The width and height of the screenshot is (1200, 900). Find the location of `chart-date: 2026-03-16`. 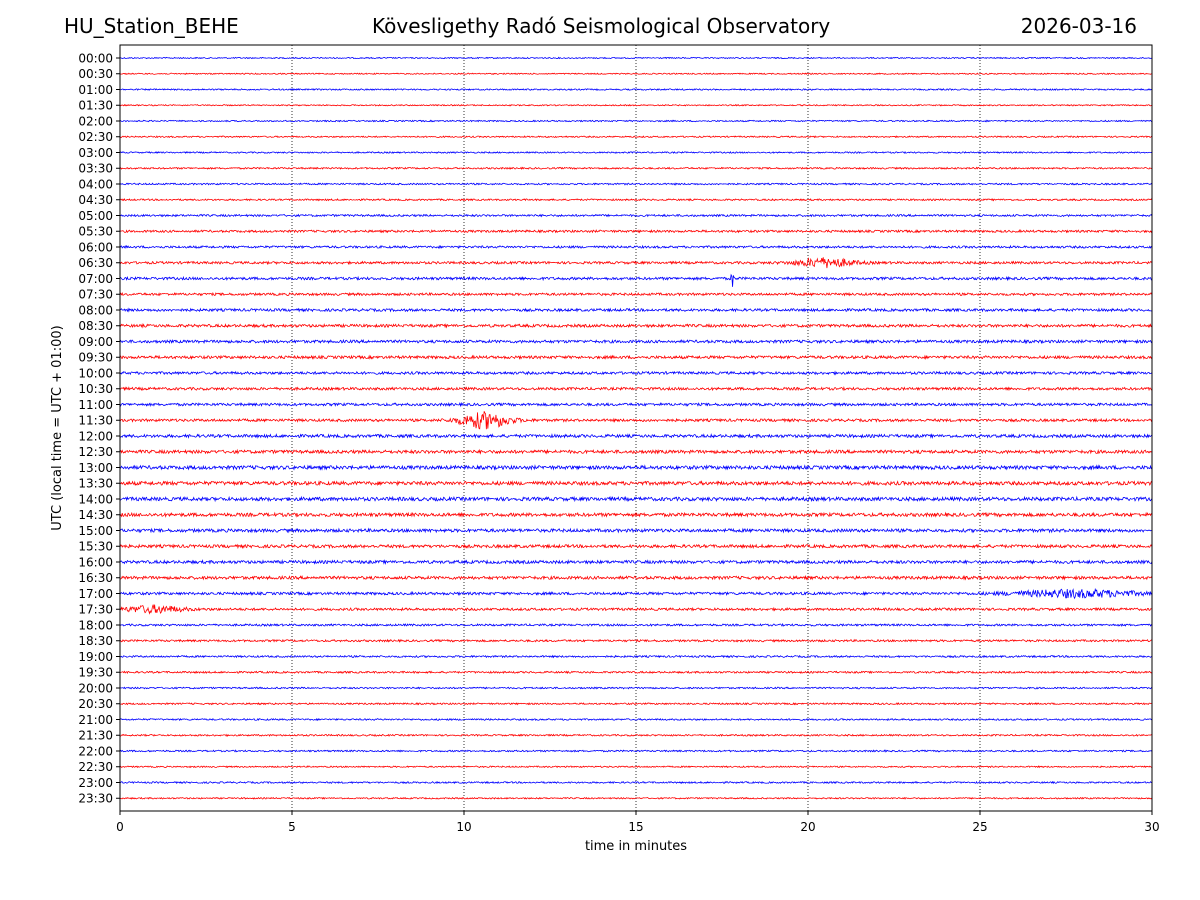

chart-date: 2026-03-16 is located at coordinates (1078, 26).